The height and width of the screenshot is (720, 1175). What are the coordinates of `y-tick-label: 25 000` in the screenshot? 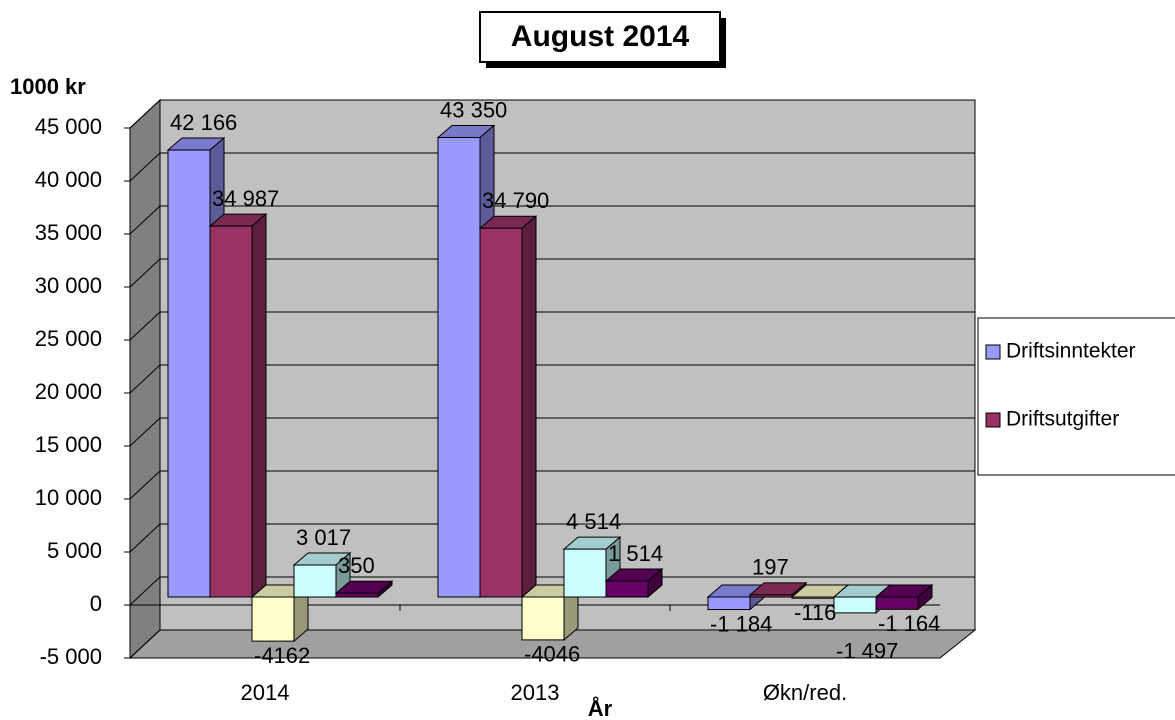 It's located at (68, 338).